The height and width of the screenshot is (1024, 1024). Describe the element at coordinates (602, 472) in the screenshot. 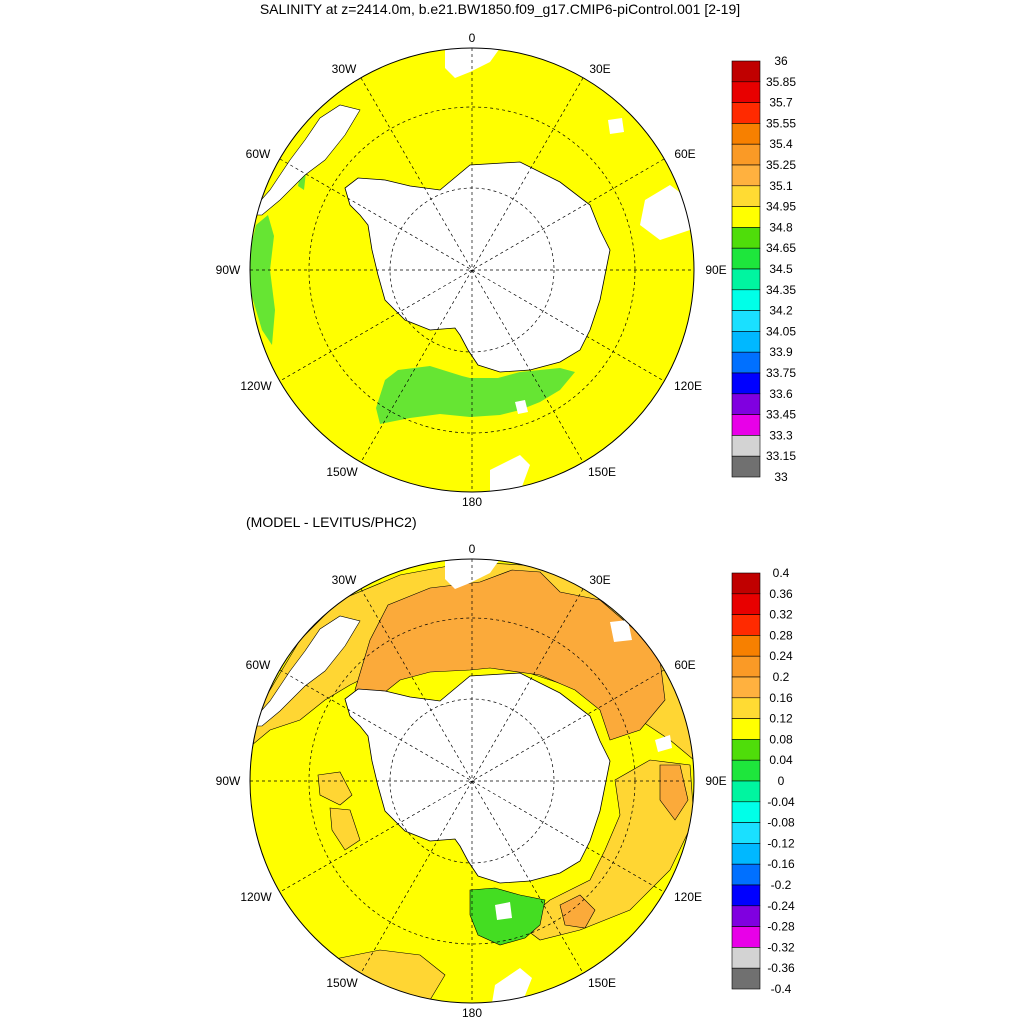

I see `top-lon-label-150e: 150E` at that location.